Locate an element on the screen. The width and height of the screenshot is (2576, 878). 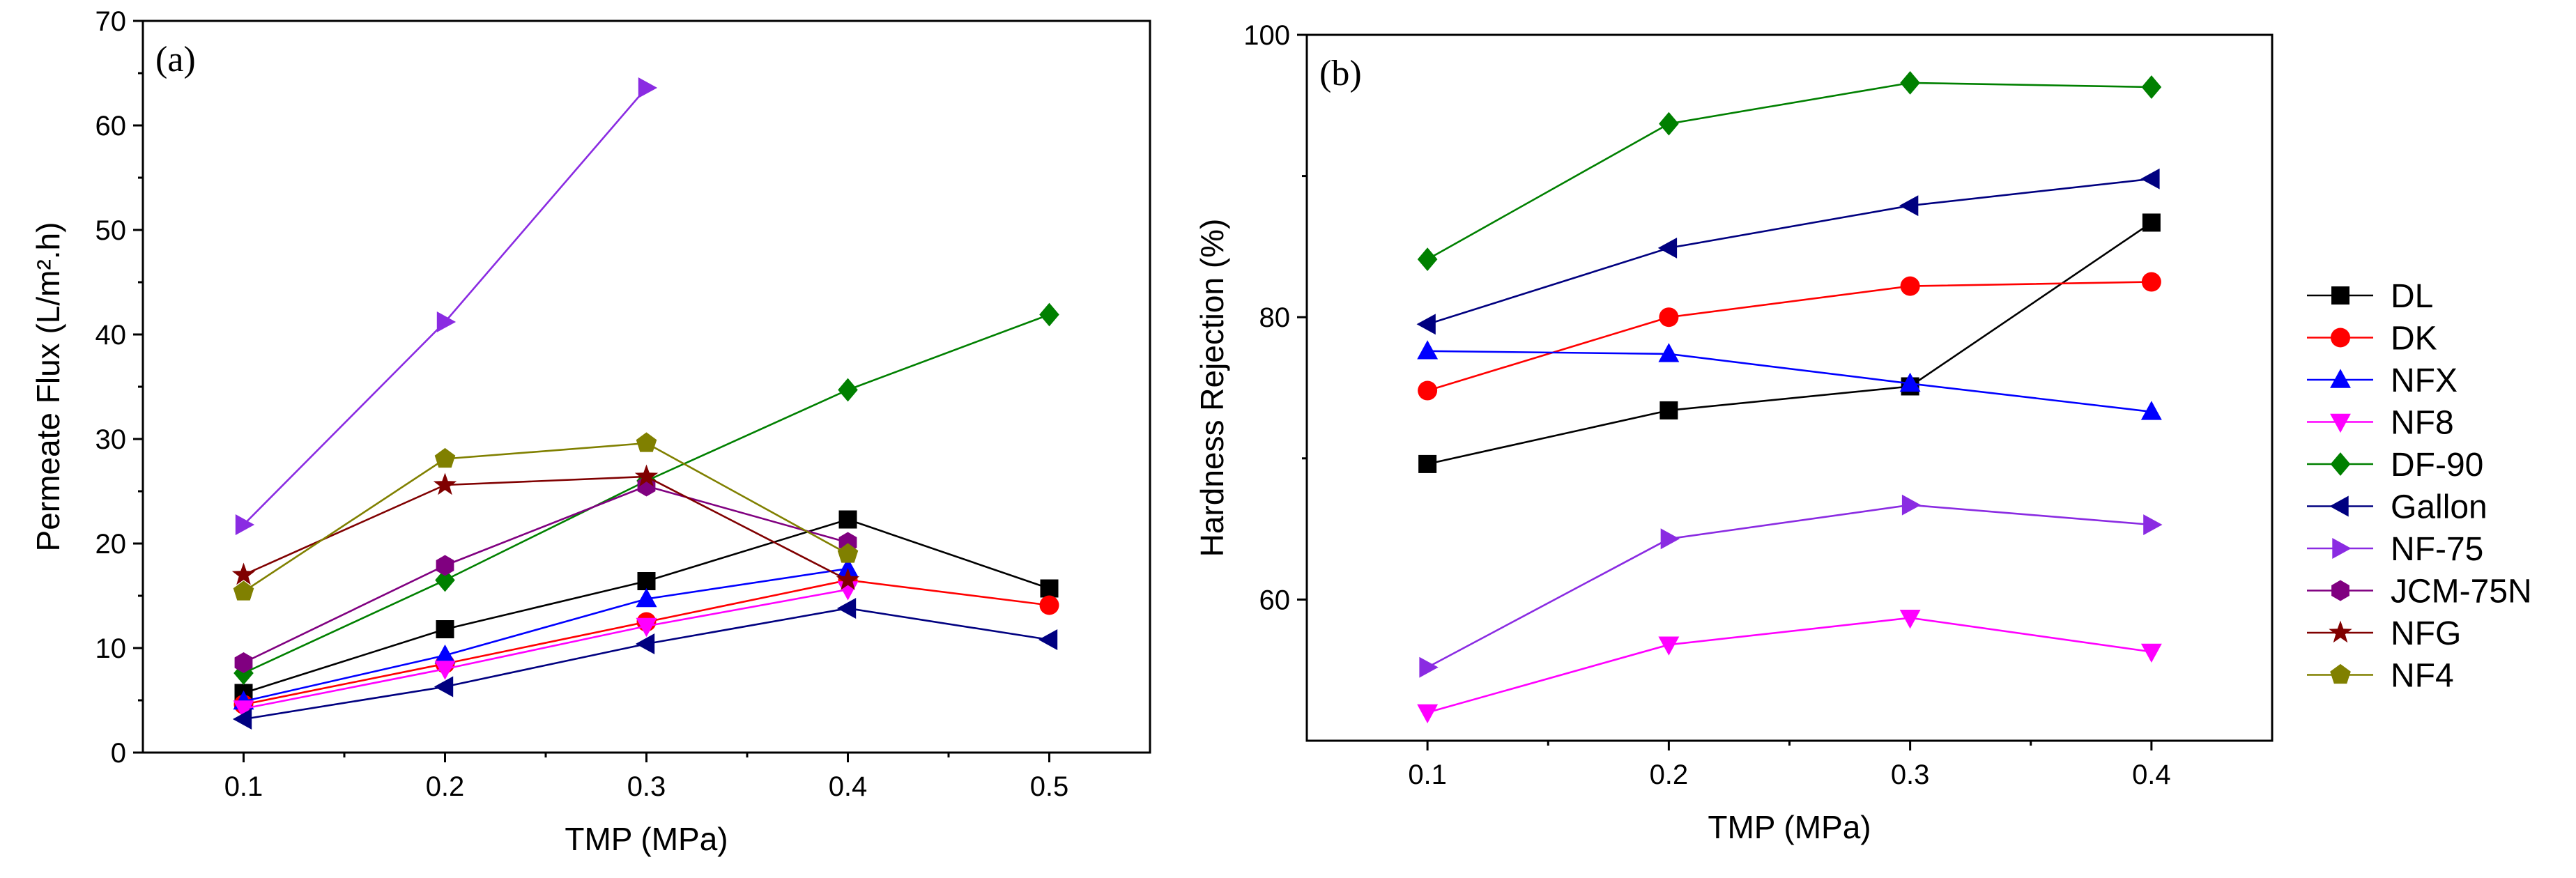
series-line-dk is located at coordinates (1789, 336).